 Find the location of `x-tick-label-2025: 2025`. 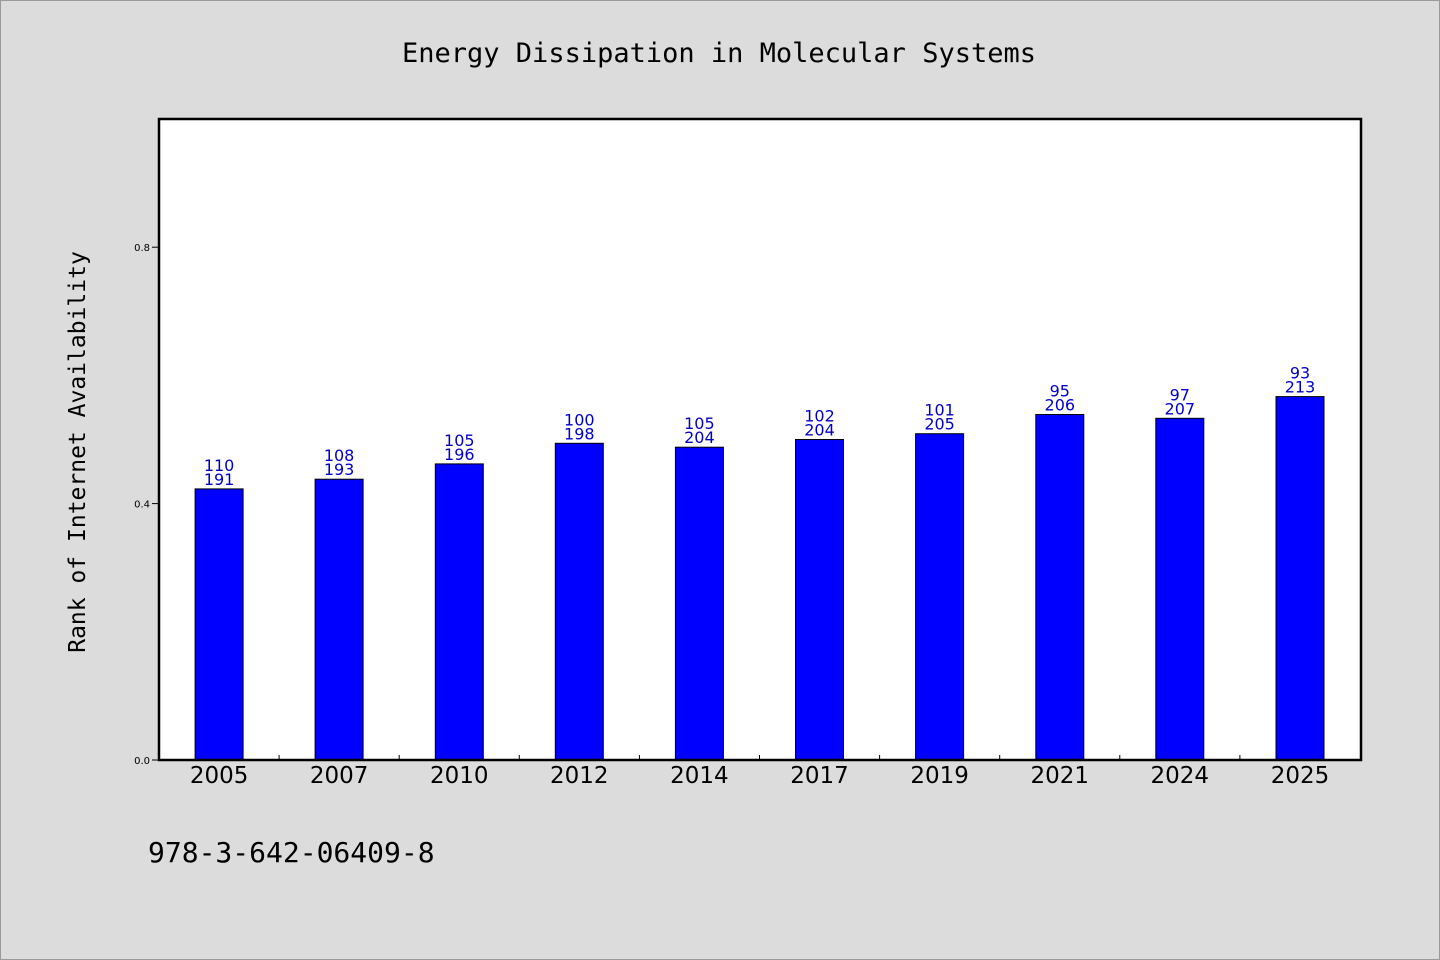

x-tick-label-2025: 2025 is located at coordinates (1300, 776).